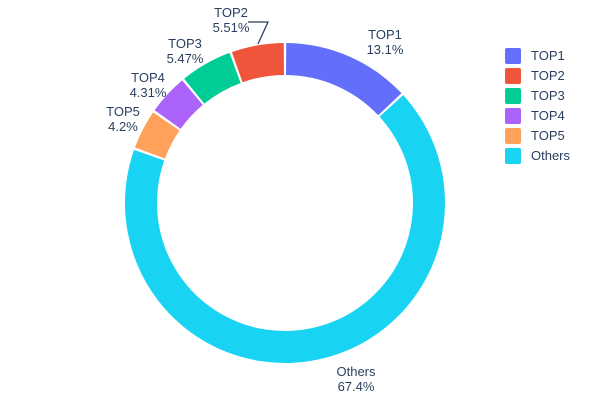  I want to click on legend-label-top1: TOP1, so click(548, 55).